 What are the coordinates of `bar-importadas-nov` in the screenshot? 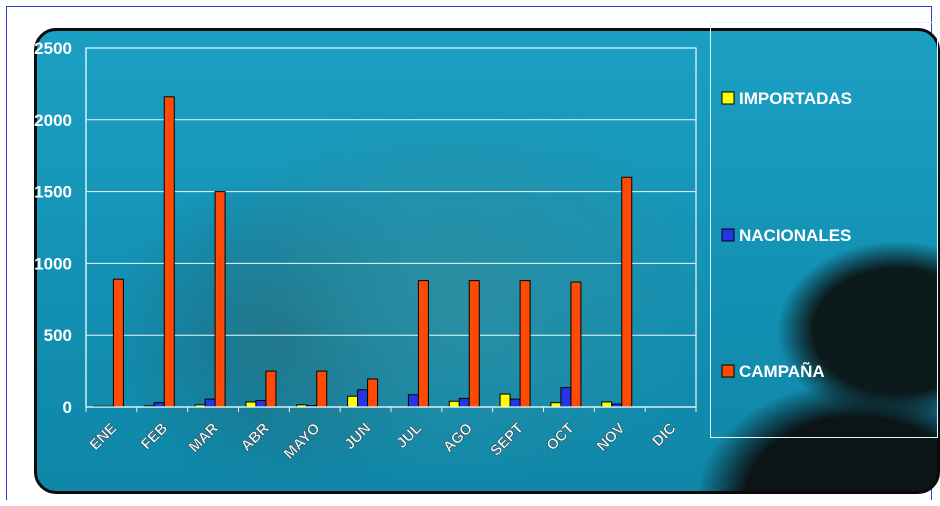 It's located at (607, 404).